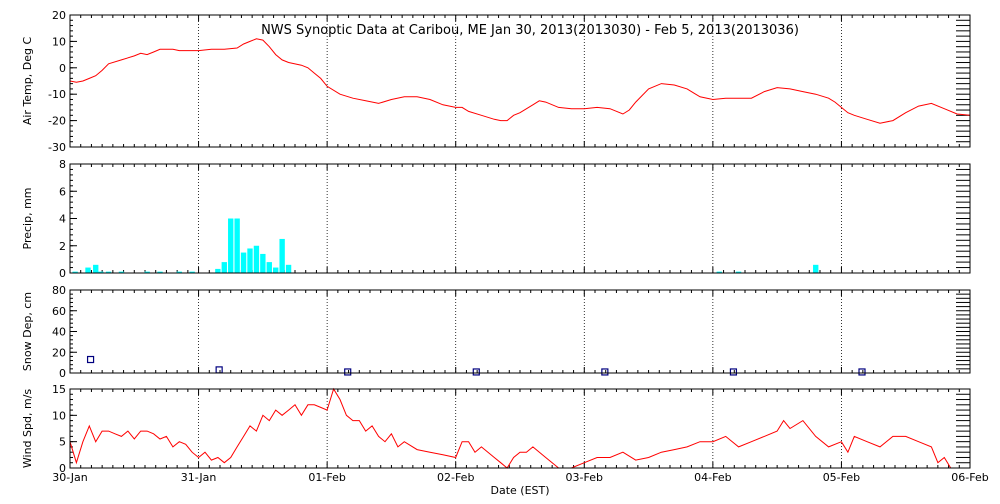 This screenshot has width=1000, height=504. Describe the element at coordinates (199, 477) in the screenshot. I see `x-tick-label: 31-Jan` at that location.